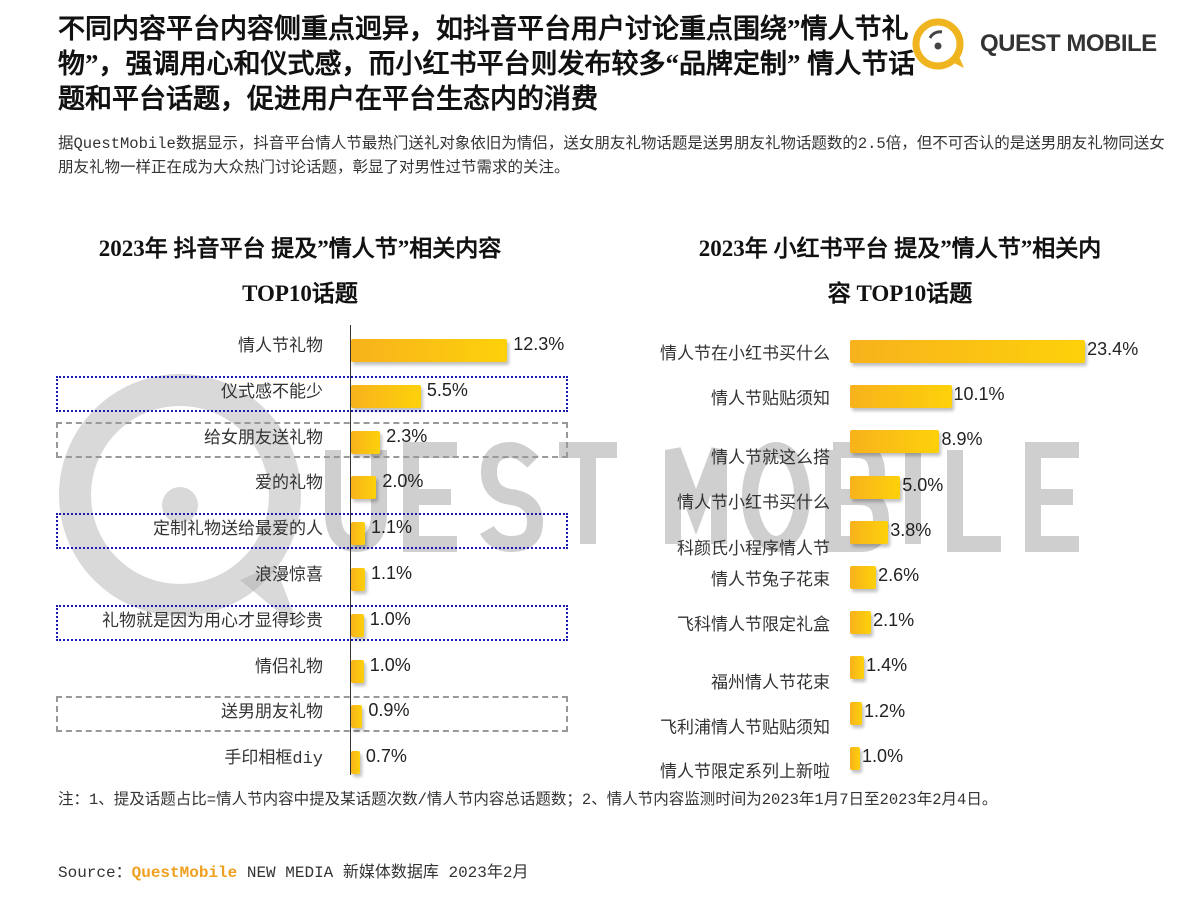  What do you see at coordinates (280, 347) in the screenshot?
I see `bar-label: 情人节礼物` at bounding box center [280, 347].